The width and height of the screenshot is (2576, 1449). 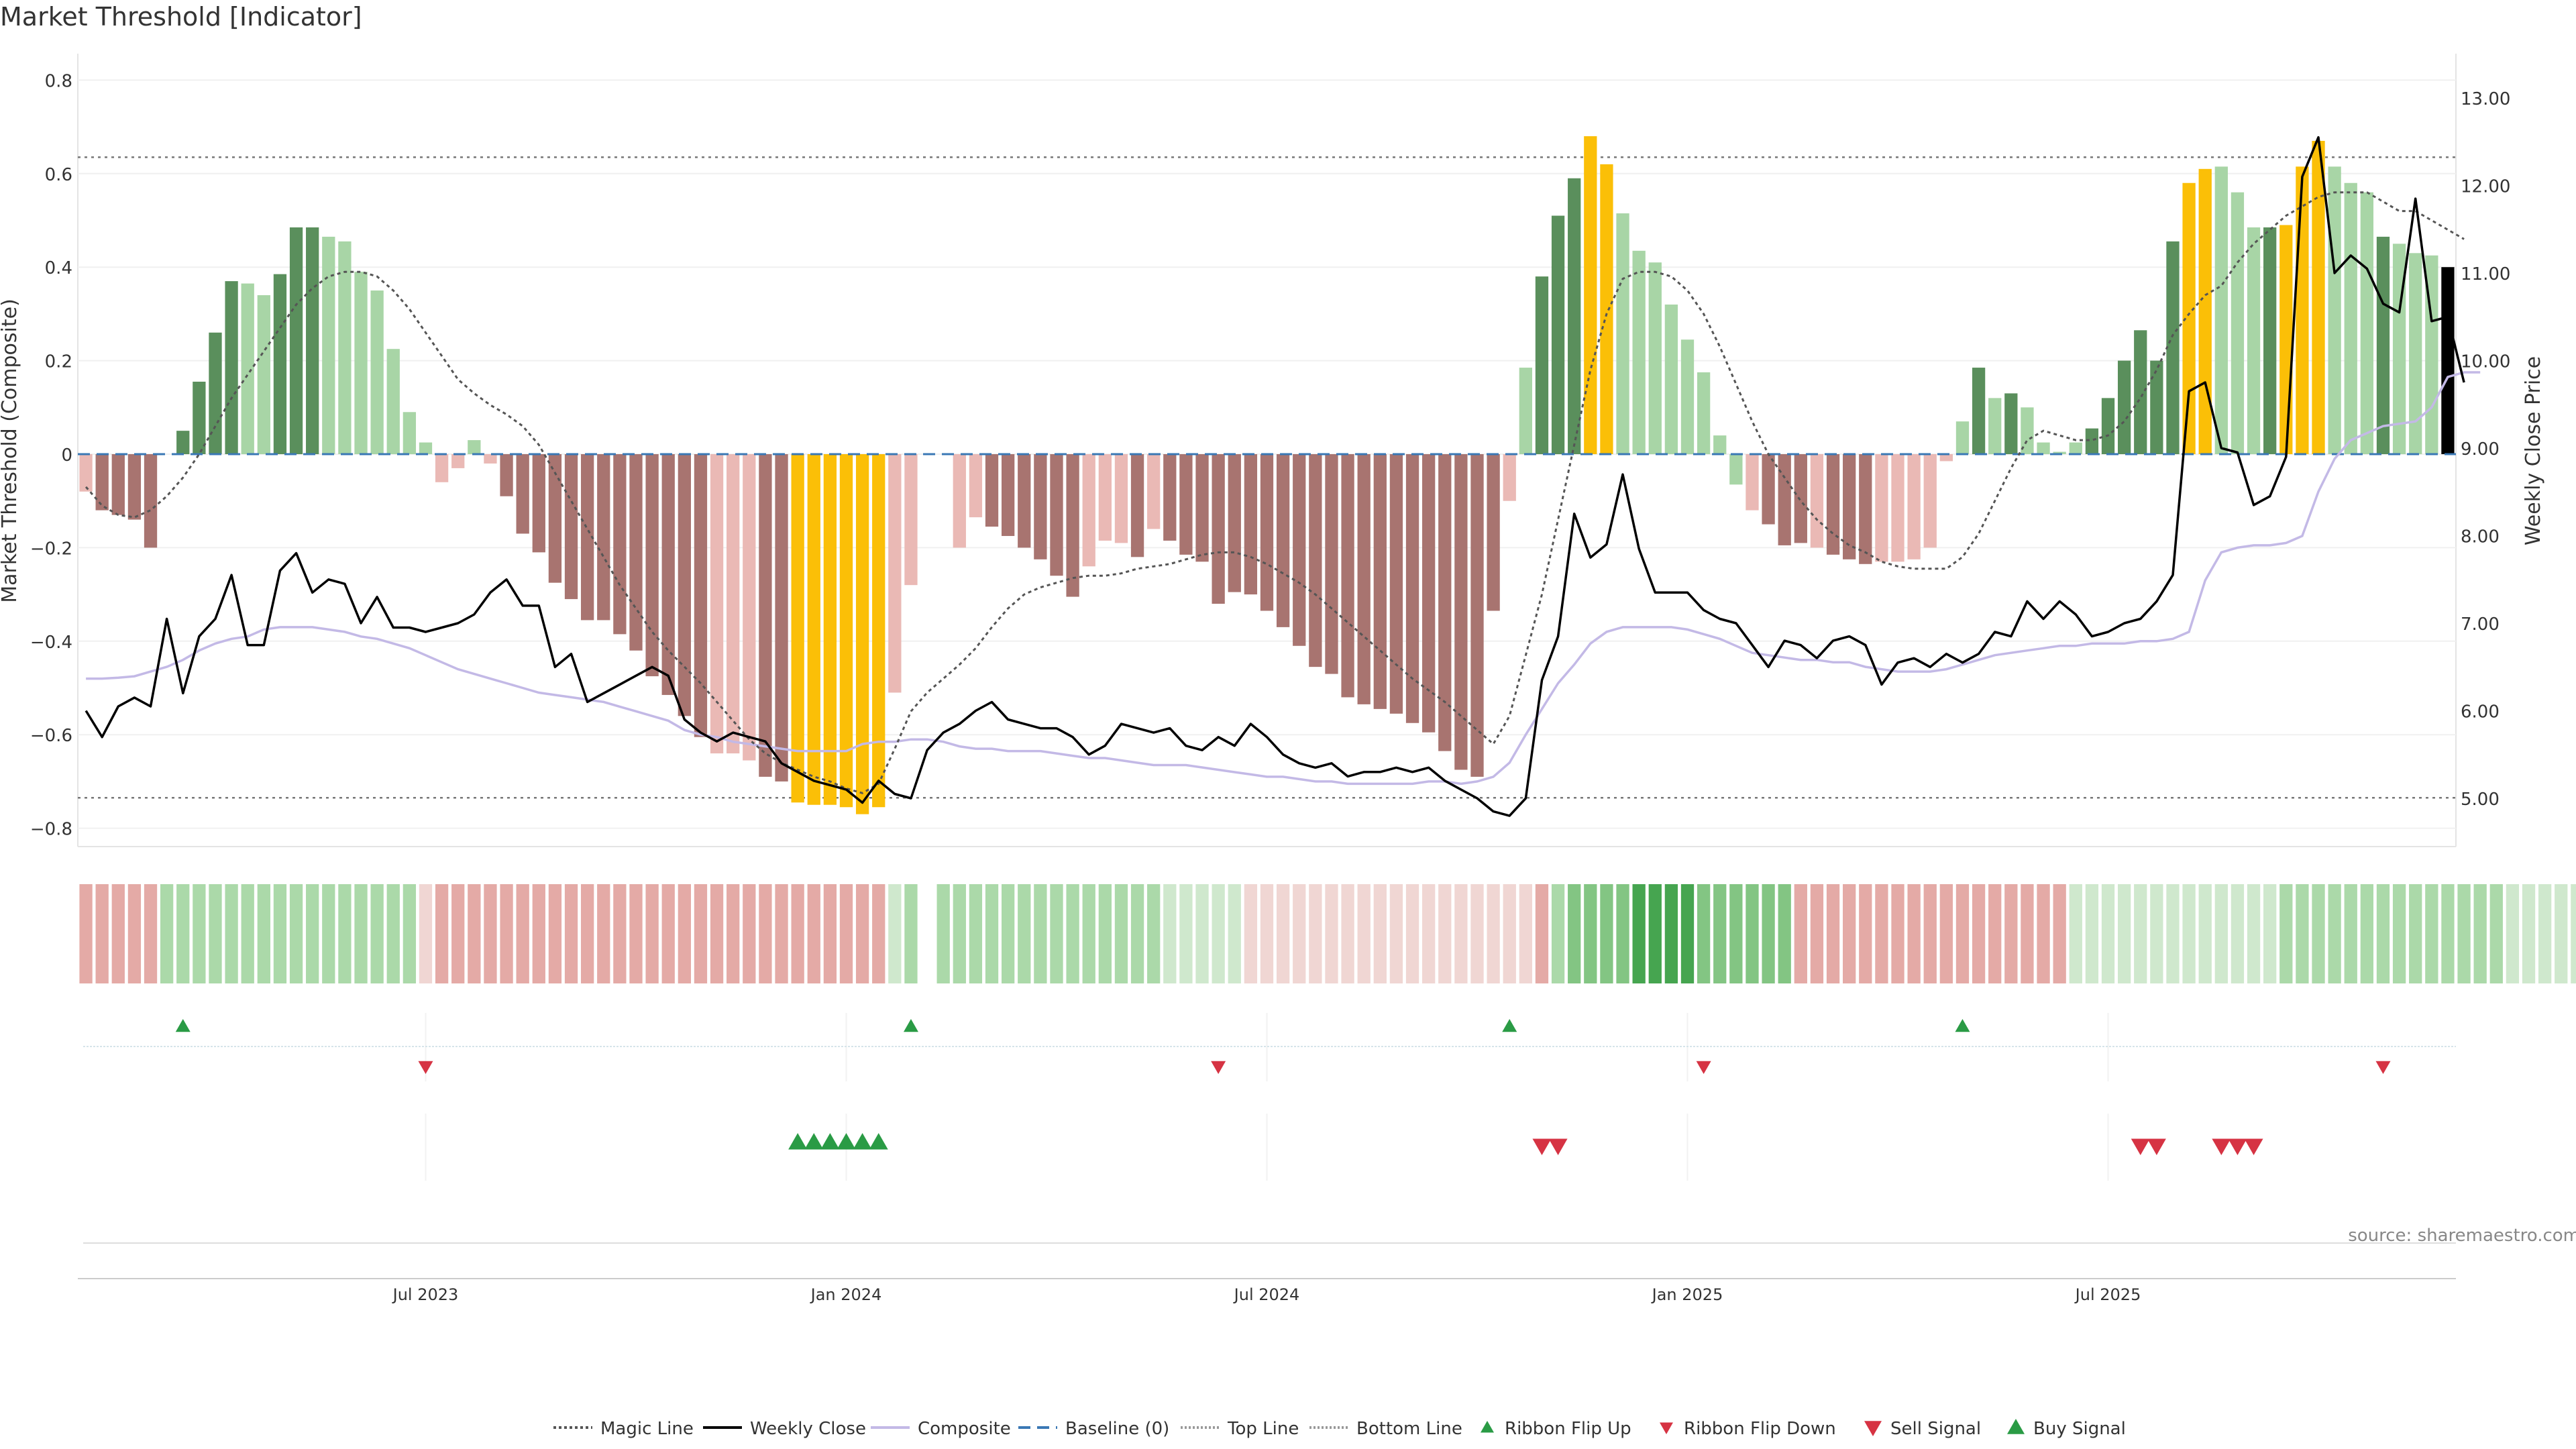 What do you see at coordinates (51, 549) in the screenshot?
I see `left-tick-label: −0.2` at bounding box center [51, 549].